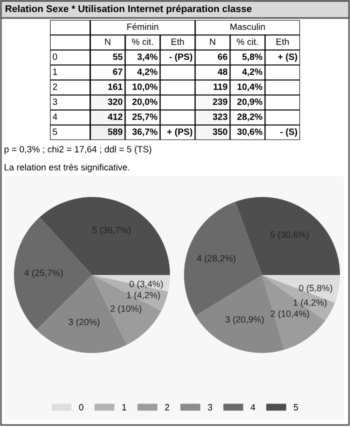 This screenshot has height=427, width=350. Describe the element at coordinates (220, 131) in the screenshot. I see `data-label: 350` at that location.